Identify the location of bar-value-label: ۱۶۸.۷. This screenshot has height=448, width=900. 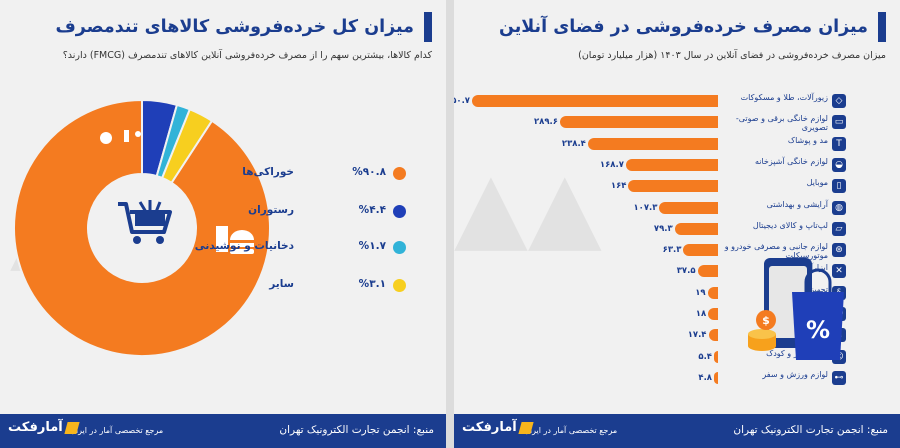
(611, 164).